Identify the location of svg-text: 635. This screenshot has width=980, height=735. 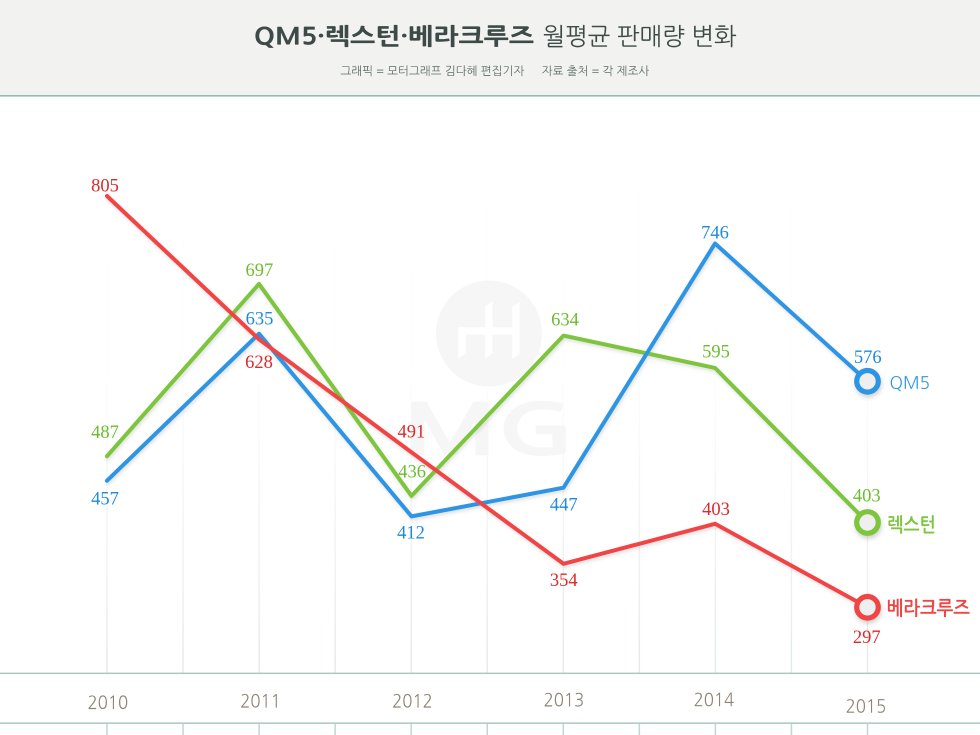
(260, 320).